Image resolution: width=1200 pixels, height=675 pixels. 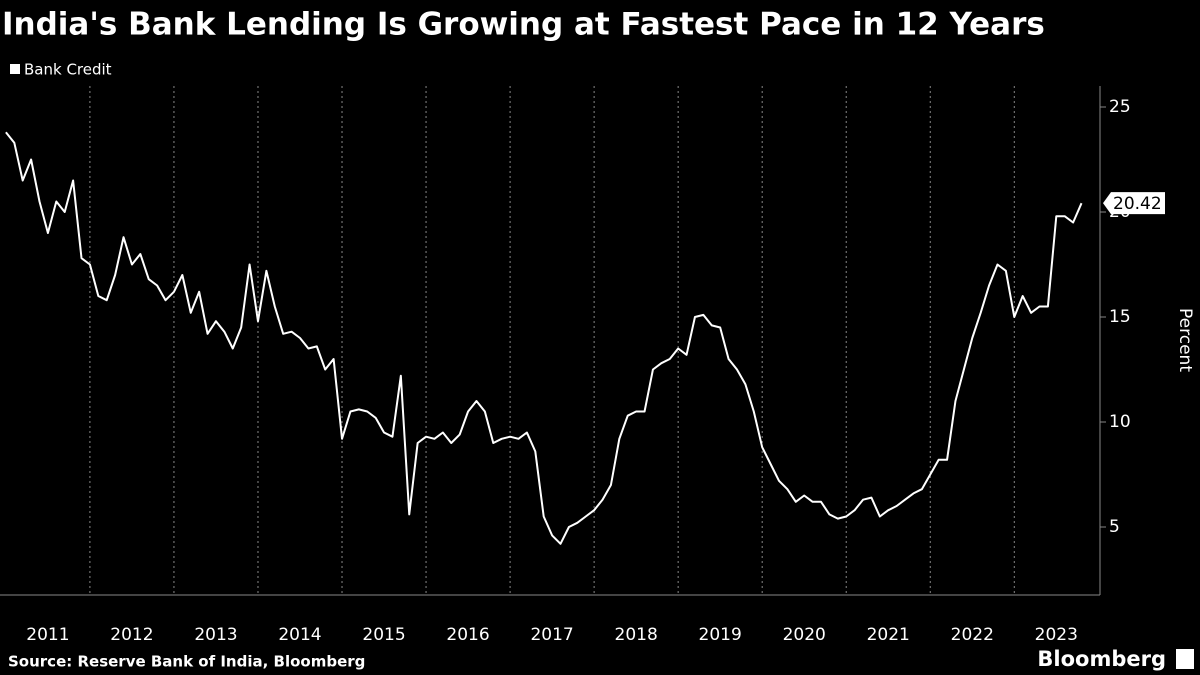 What do you see at coordinates (1137, 204) in the screenshot?
I see `value-label: 20.42` at bounding box center [1137, 204].